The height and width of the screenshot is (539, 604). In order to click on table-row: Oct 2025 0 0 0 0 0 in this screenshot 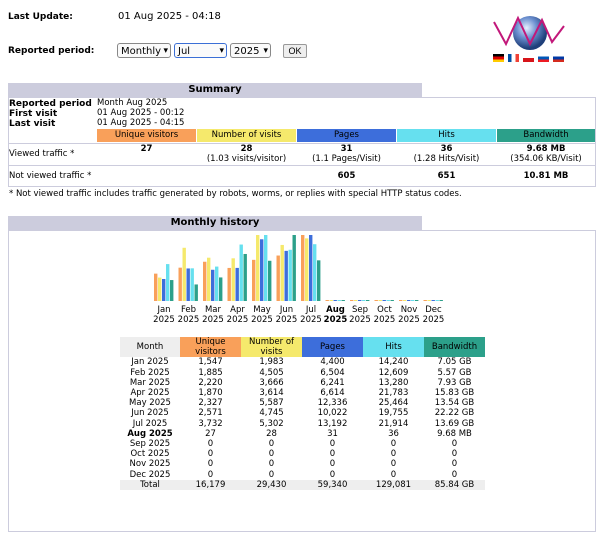, I will do `click(302, 454)`.